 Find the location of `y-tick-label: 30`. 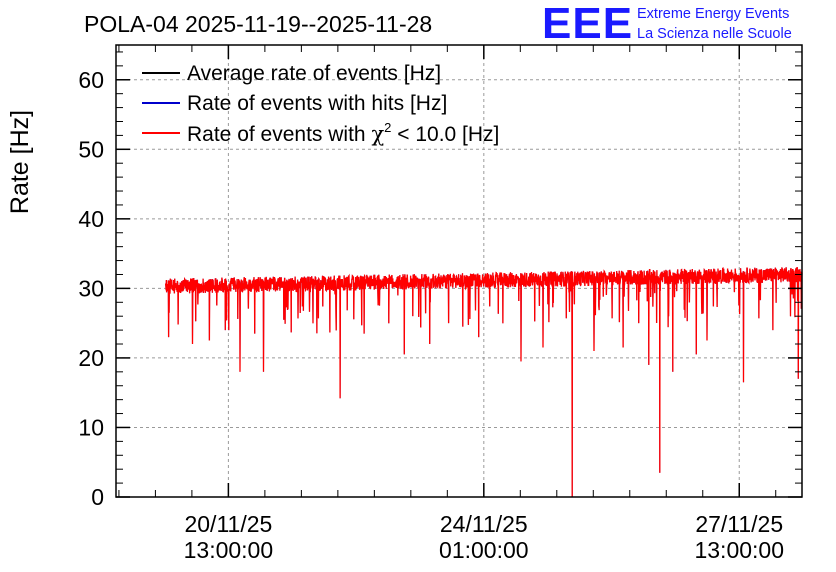

y-tick-label: 30 is located at coordinates (91, 288).